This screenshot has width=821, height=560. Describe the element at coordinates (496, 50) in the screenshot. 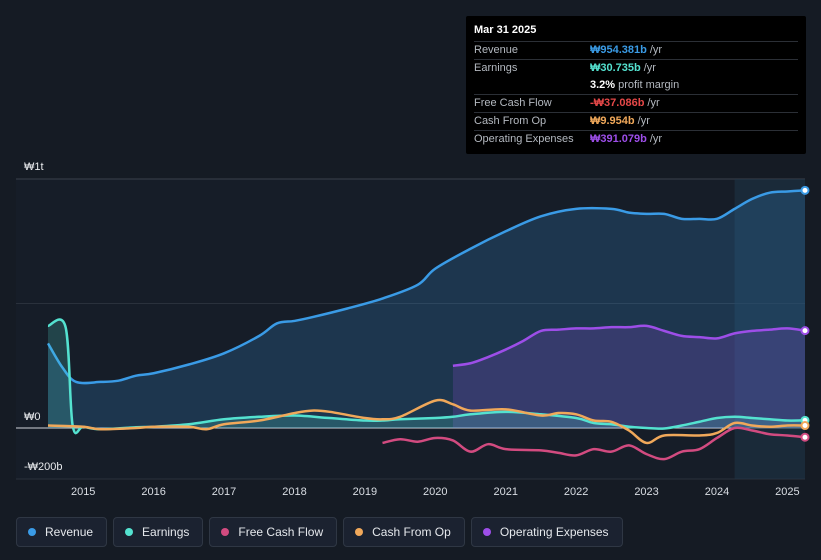

I see `tooltip-label: Revenue` at that location.